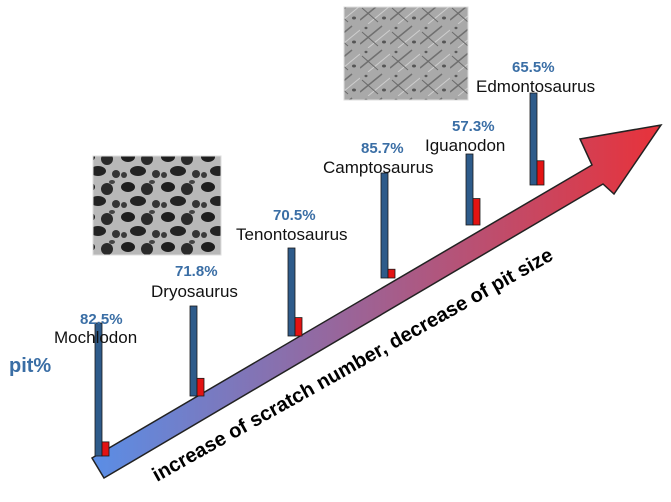 Image resolution: width=671 pixels, height=502 pixels. Describe the element at coordinates (384, 225) in the screenshot. I see `pit-bar-camptosaurus` at that location.